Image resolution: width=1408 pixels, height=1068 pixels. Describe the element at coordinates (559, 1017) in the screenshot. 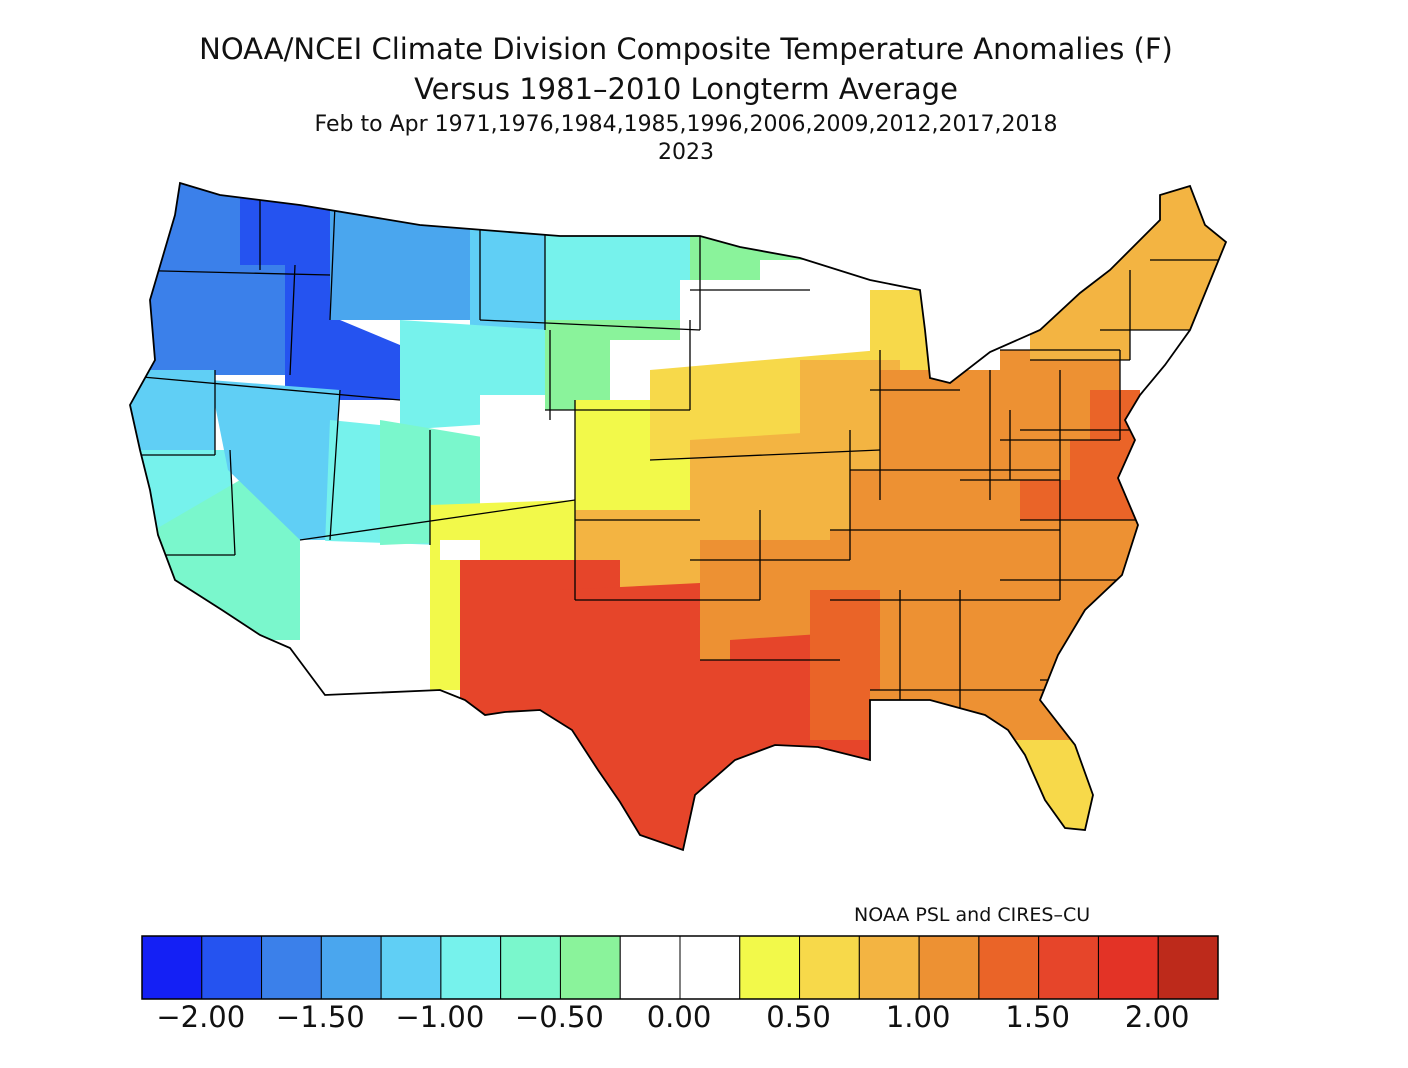

I see `colorbar-tick-label: −0.50` at that location.